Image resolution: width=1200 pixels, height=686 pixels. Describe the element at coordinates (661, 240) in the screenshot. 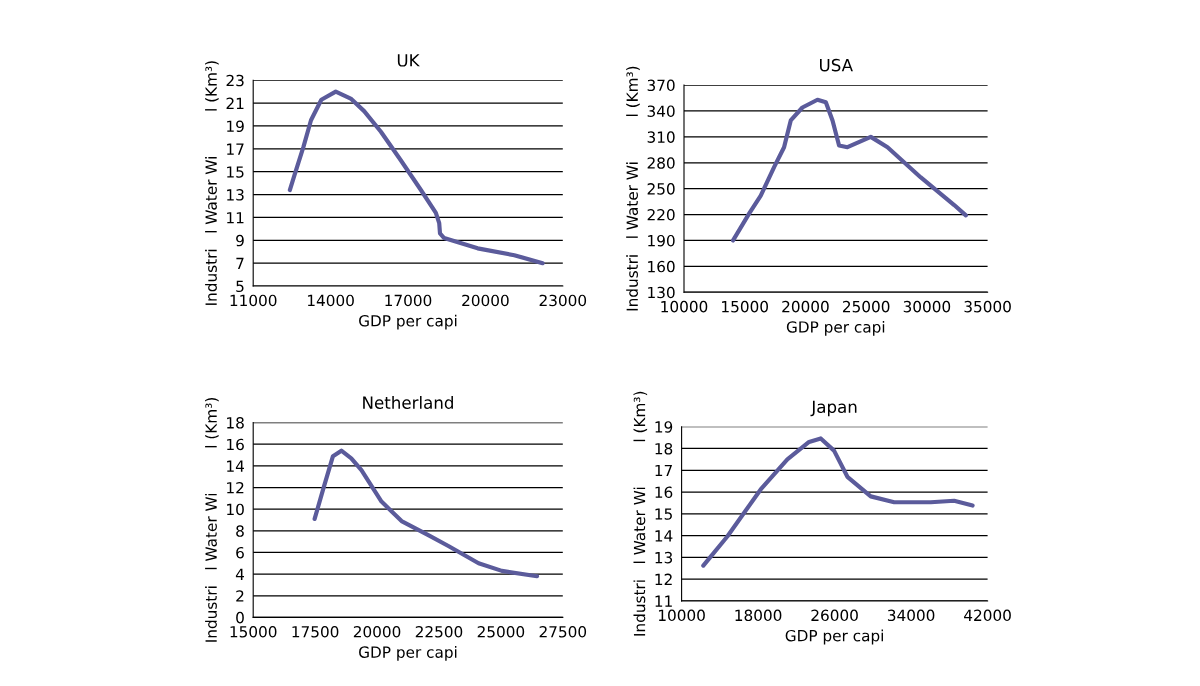

I see `y-tick-label: 190` at that location.